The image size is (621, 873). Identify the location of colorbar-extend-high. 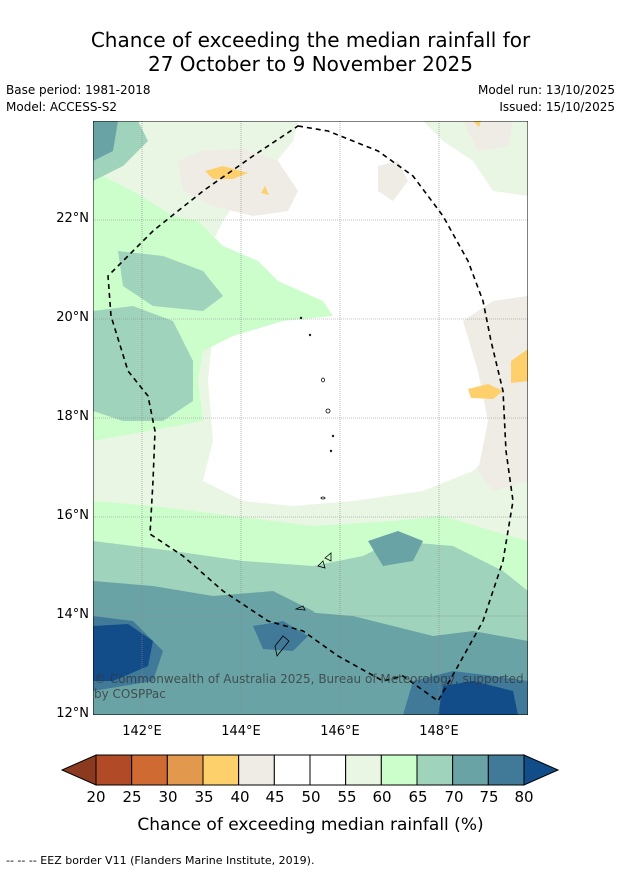
(541, 770).